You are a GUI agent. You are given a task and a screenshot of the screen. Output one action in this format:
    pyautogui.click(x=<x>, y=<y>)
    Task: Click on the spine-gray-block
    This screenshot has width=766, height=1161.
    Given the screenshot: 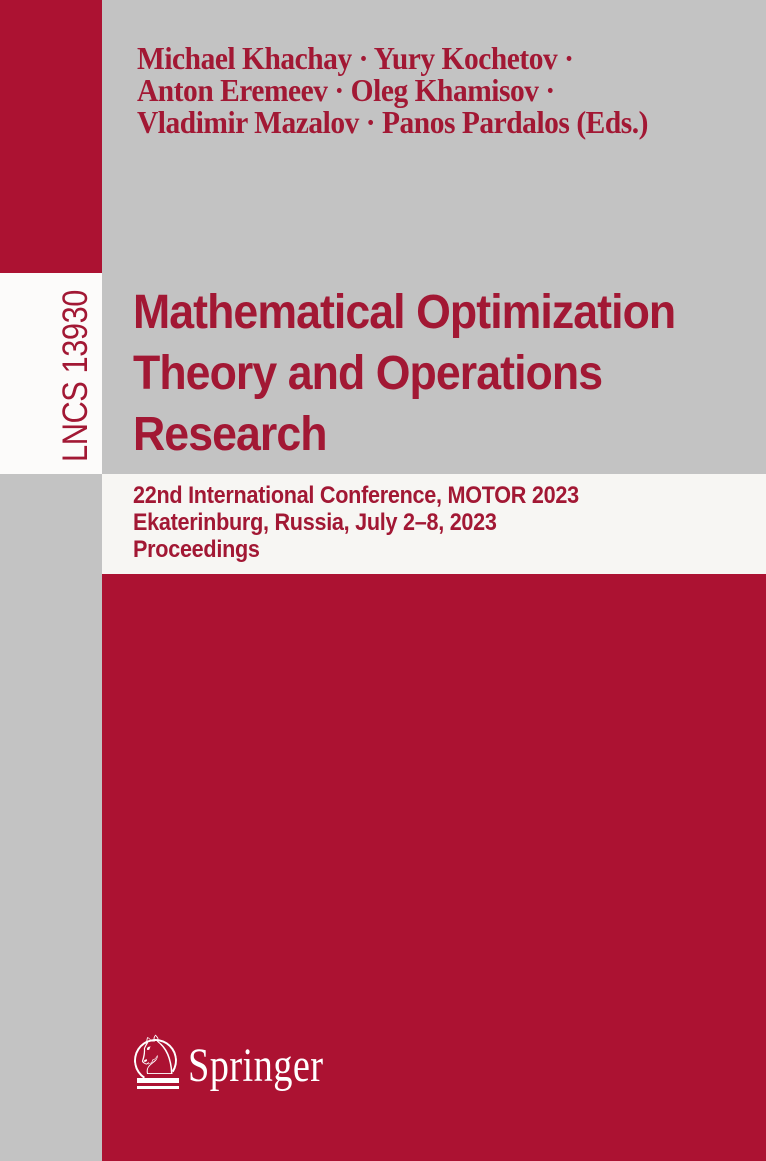 What is the action you would take?
    pyautogui.click(x=51, y=817)
    